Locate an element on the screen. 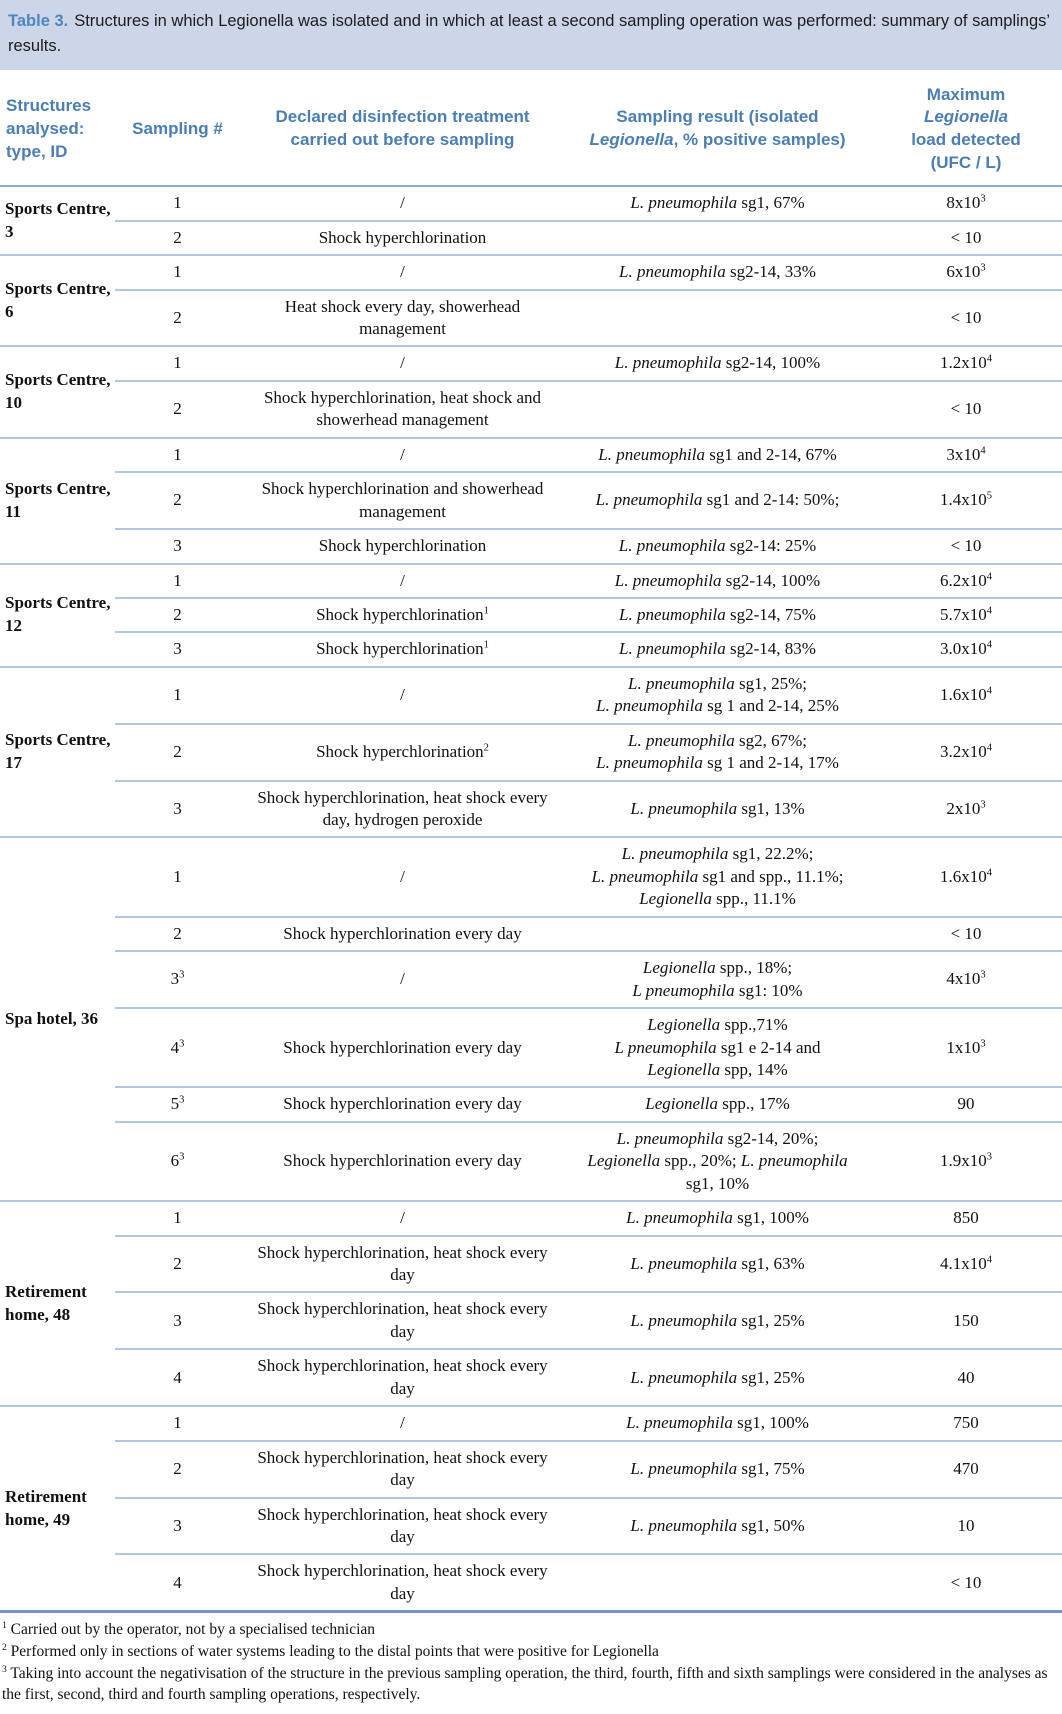 The width and height of the screenshot is (1062, 1714). load-cell: 150 is located at coordinates (966, 1320).